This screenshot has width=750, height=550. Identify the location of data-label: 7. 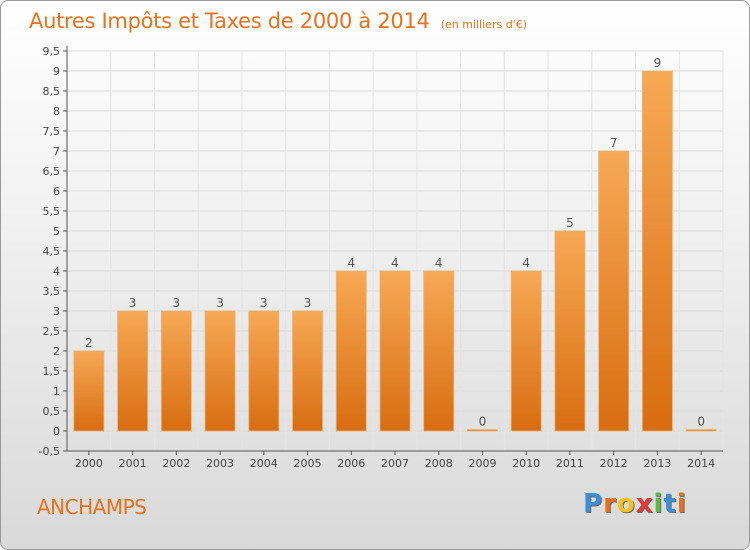
(614, 143).